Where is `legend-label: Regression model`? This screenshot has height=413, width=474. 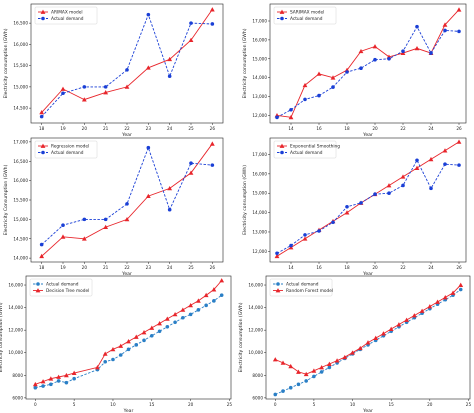 legend-label: Regression model is located at coordinates (70, 147).